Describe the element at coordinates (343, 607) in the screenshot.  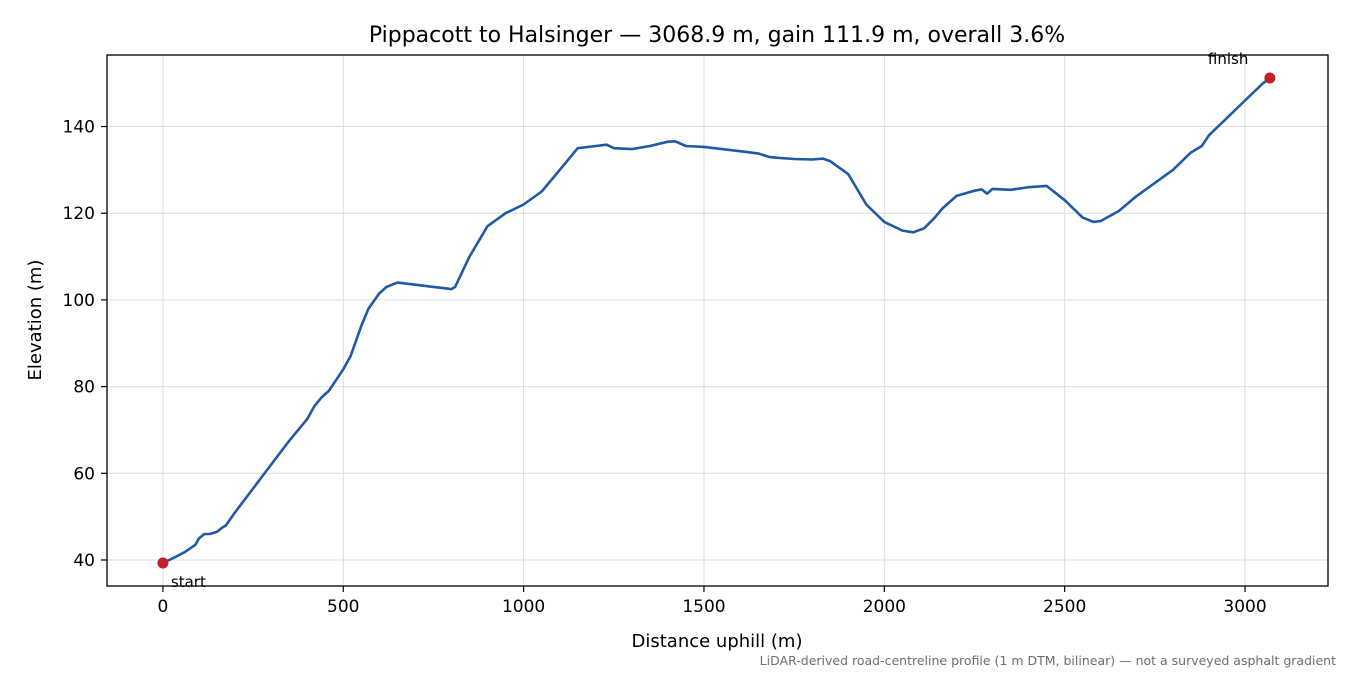
I see `x-tick-label: 500` at that location.